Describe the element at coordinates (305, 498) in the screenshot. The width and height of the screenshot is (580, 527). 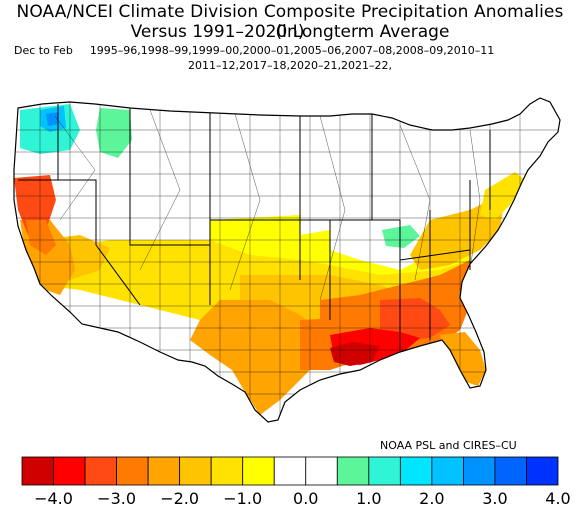
I see `legend-tick-label: 0.0` at that location.